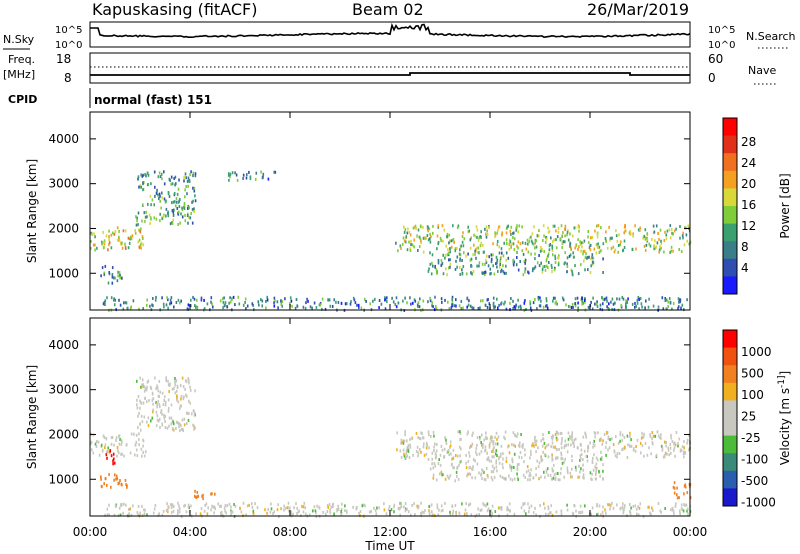 The width and height of the screenshot is (800, 554). I want to click on power-colorbar-tick: 8, so click(745, 247).